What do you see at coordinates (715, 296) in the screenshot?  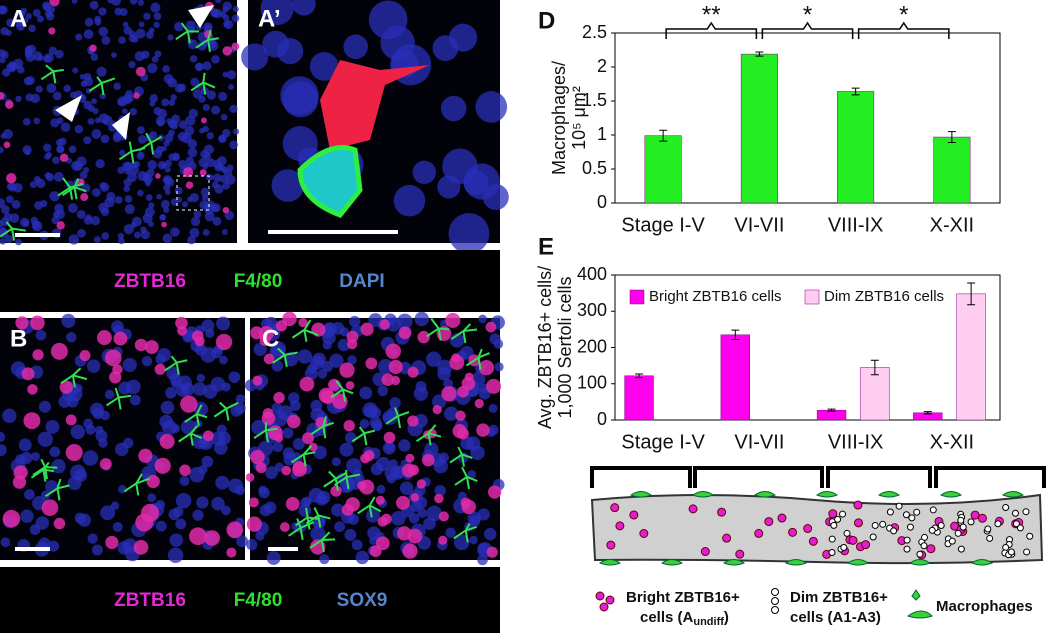 I see `legend-label: Bright ZBTB16 cells` at bounding box center [715, 296].